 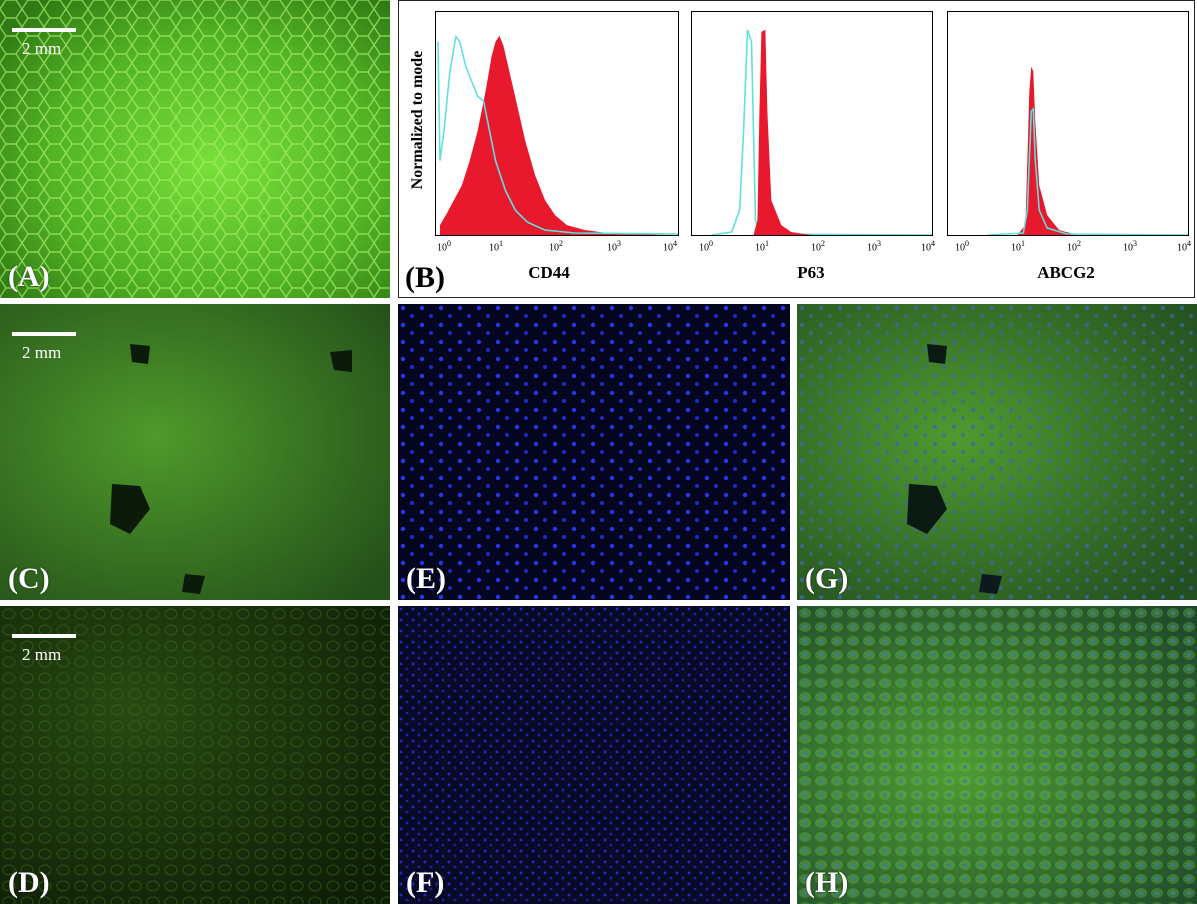 I want to click on cd44-control-line, so click(x=557, y=134).